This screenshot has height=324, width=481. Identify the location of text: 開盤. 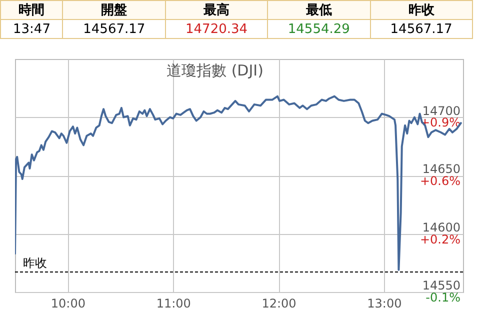
(114, 10).